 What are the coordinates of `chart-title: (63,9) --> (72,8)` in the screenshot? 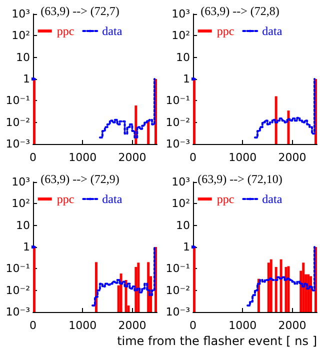 It's located at (240, 11).